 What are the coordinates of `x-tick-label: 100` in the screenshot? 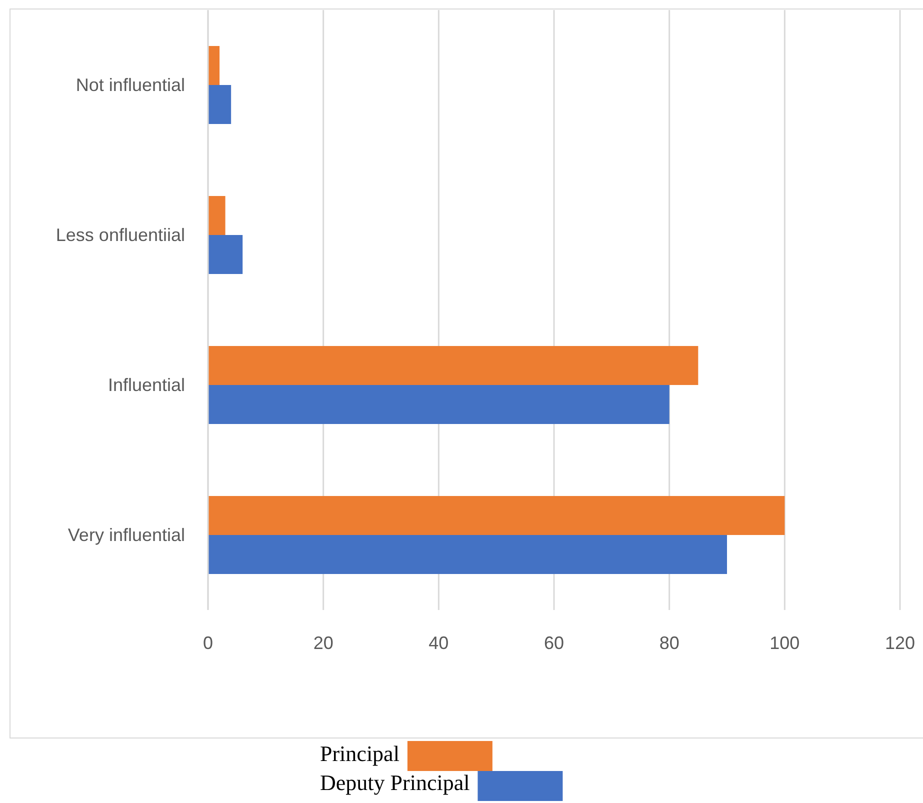 It's located at (785, 643).